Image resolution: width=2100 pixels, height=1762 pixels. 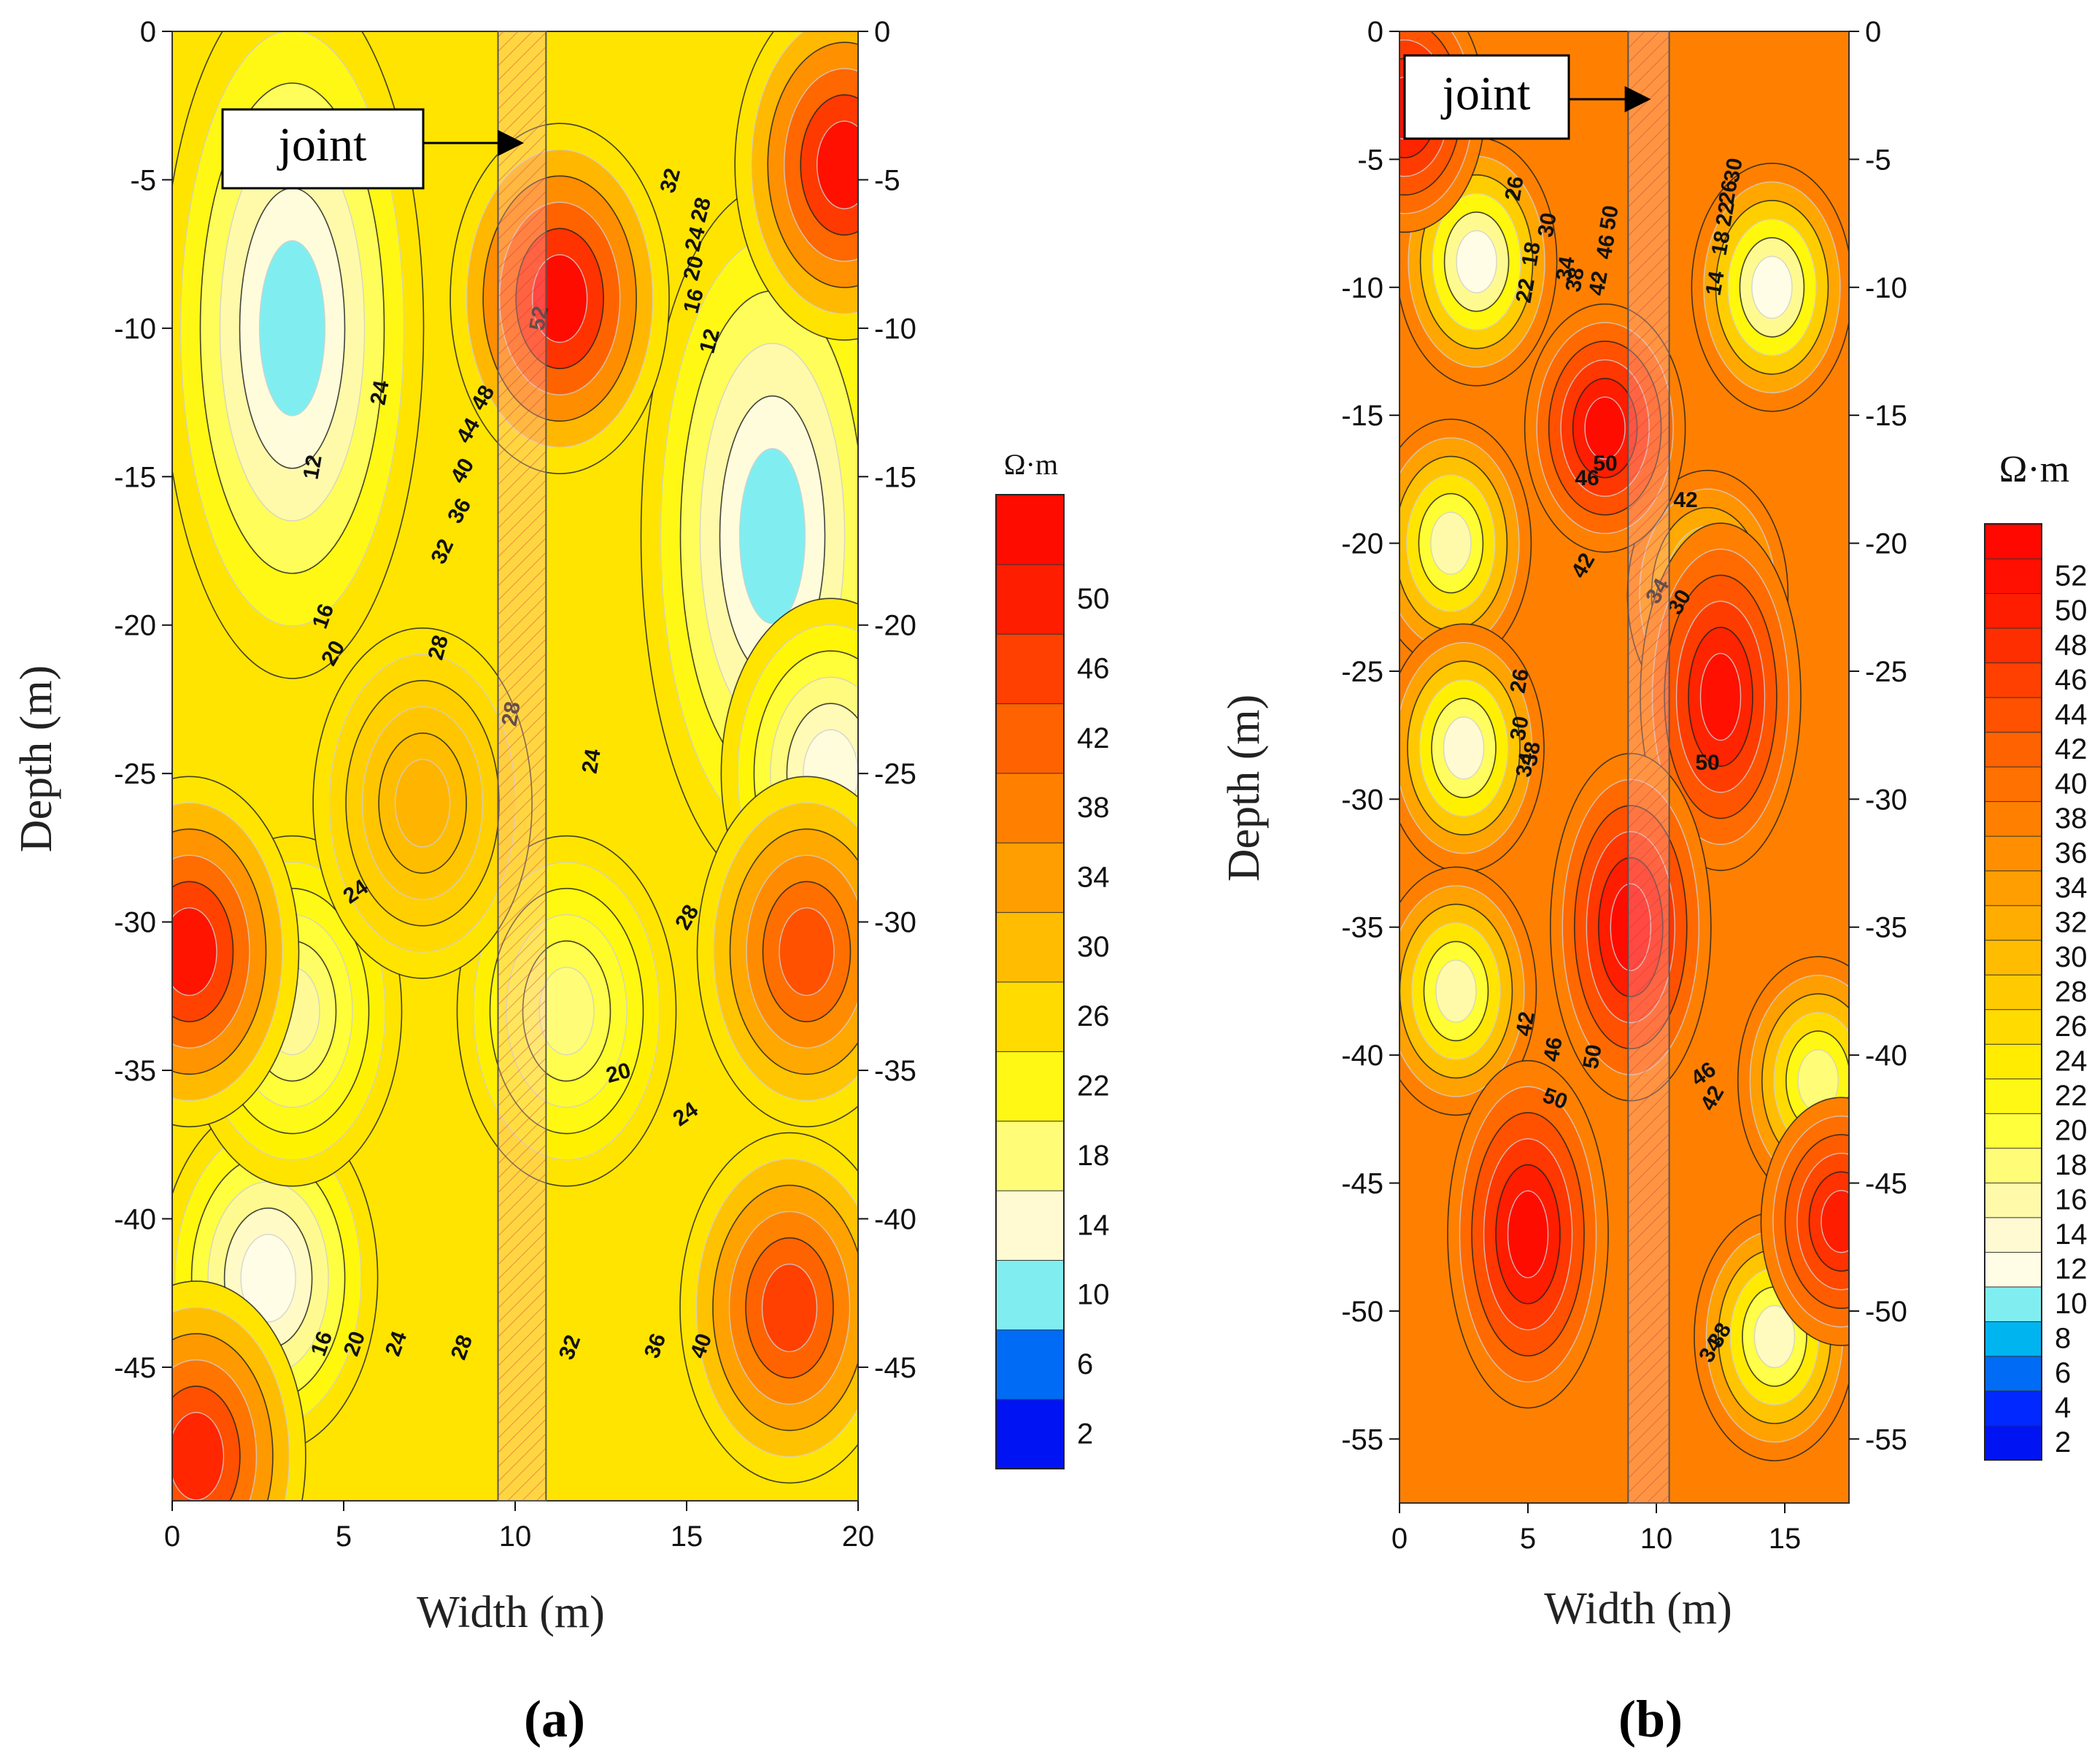 What do you see at coordinates (1553, 1049) in the screenshot?
I see `contour-label: 46` at bounding box center [1553, 1049].